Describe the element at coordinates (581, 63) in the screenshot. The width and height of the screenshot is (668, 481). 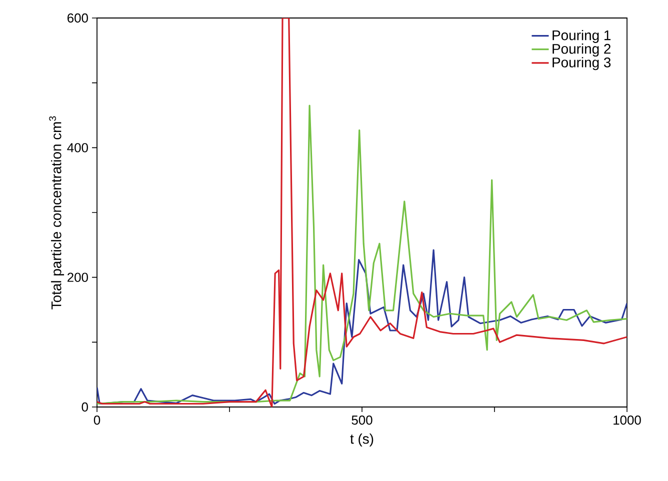
I see `legend-label: Pouring 3` at that location.